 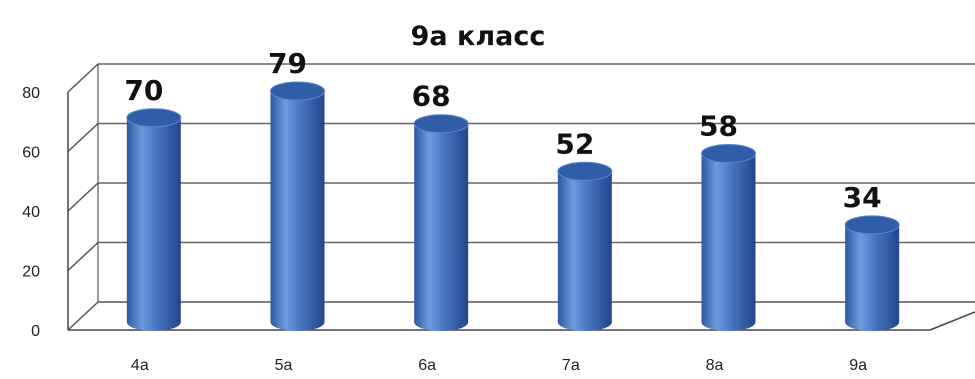 What do you see at coordinates (140, 365) in the screenshot?
I see `x-tick-label: 4а` at bounding box center [140, 365].